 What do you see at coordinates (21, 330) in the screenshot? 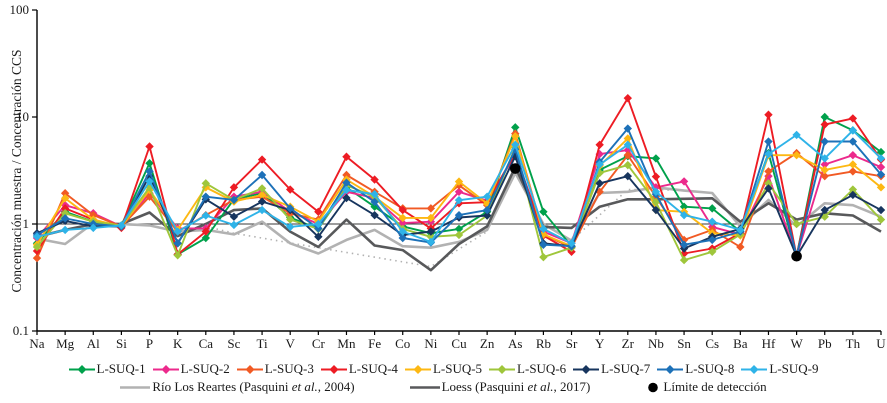
I see `y-tick-label: 0.1` at bounding box center [21, 330].